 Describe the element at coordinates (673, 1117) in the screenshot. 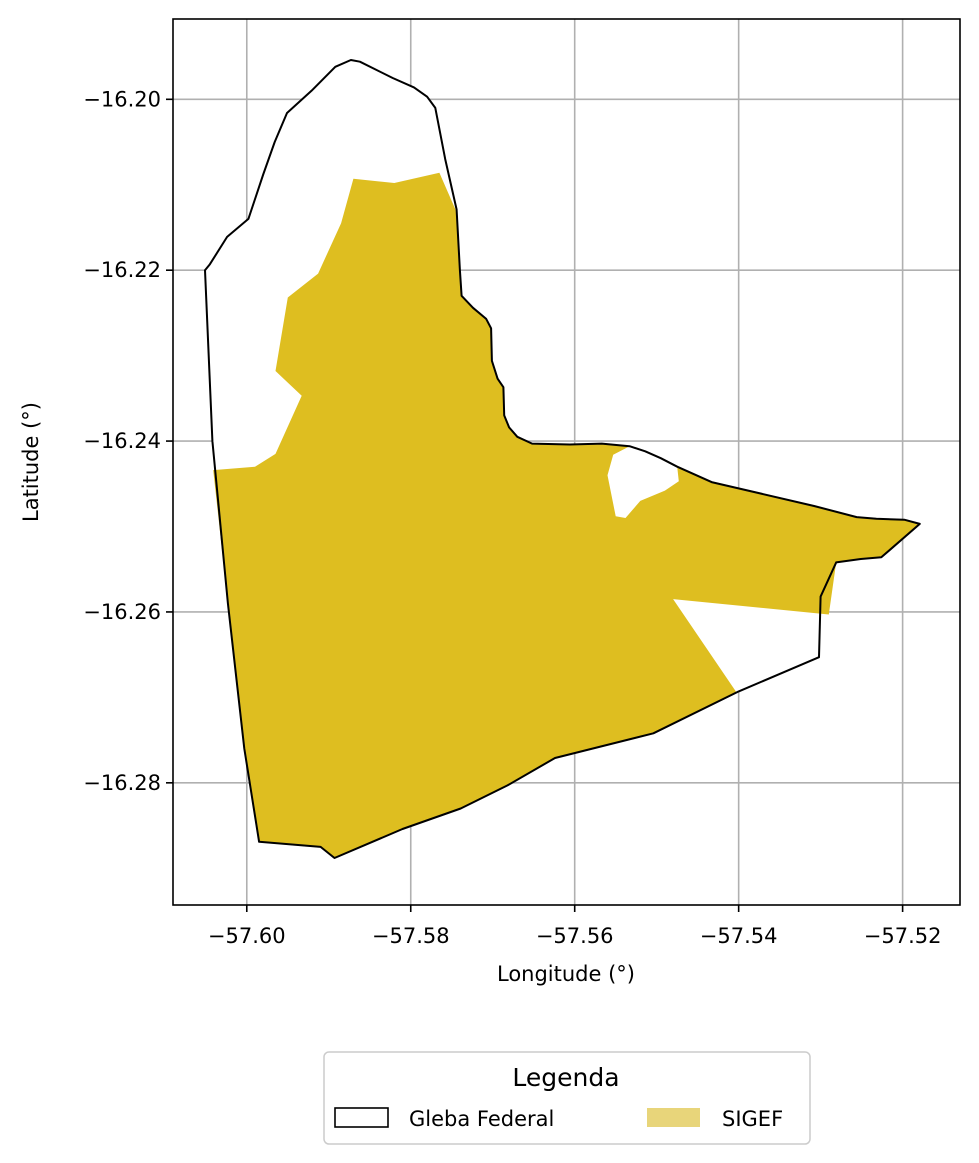

I see `legend-swatch-sigef` at that location.